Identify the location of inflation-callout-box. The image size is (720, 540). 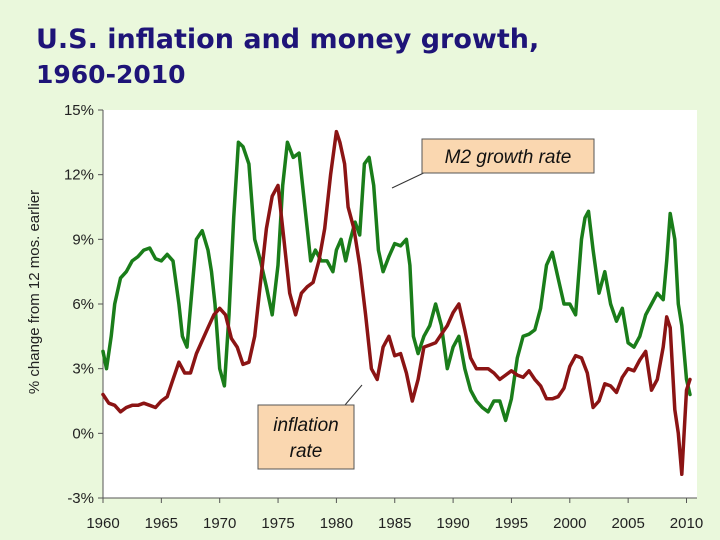
(306, 437).